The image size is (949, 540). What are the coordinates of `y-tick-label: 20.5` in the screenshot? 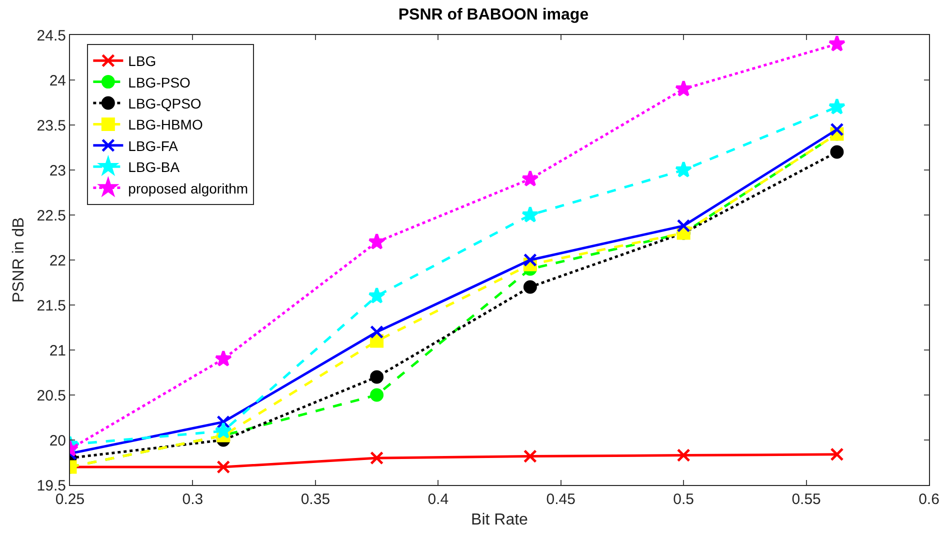 It's located at (51, 395).